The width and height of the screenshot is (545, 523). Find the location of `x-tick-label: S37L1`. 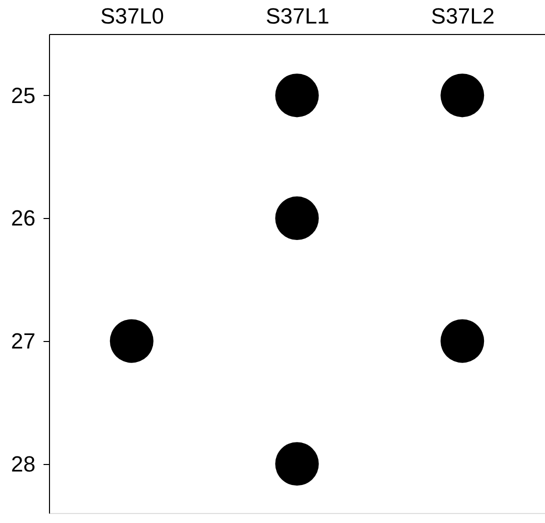

x-tick-label: S37L1 is located at coordinates (298, 16).